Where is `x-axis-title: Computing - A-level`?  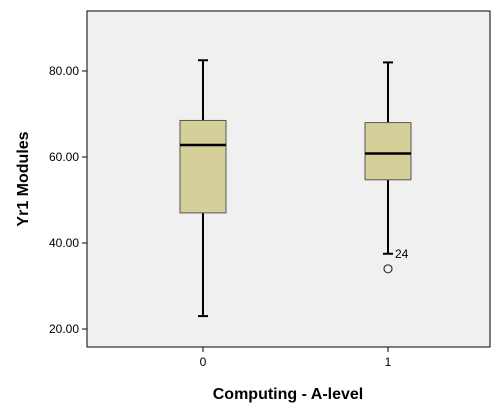
x-axis-title: Computing - A-level is located at coordinates (288, 394).